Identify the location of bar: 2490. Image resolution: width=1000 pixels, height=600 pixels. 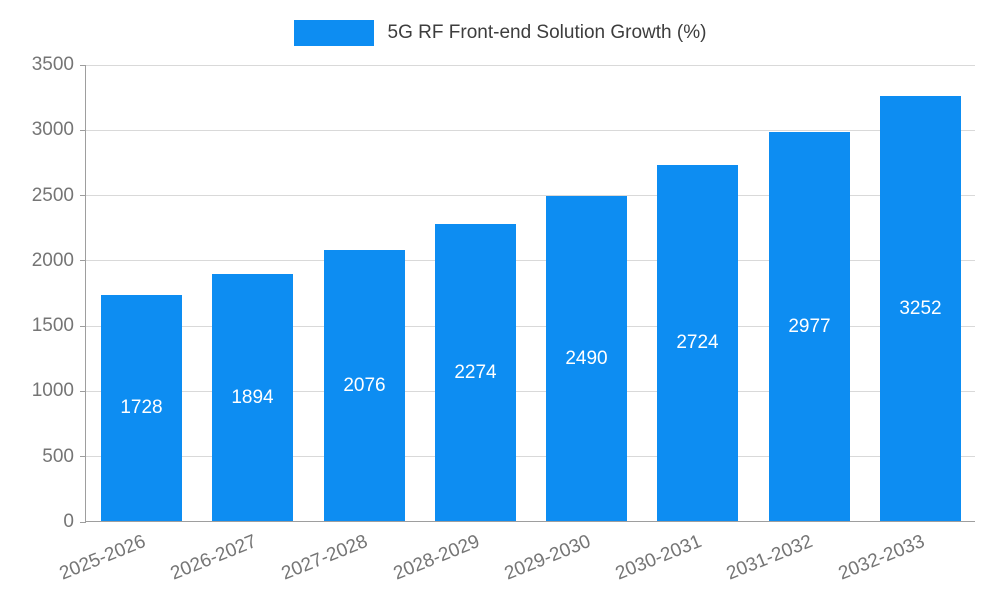
(586, 358).